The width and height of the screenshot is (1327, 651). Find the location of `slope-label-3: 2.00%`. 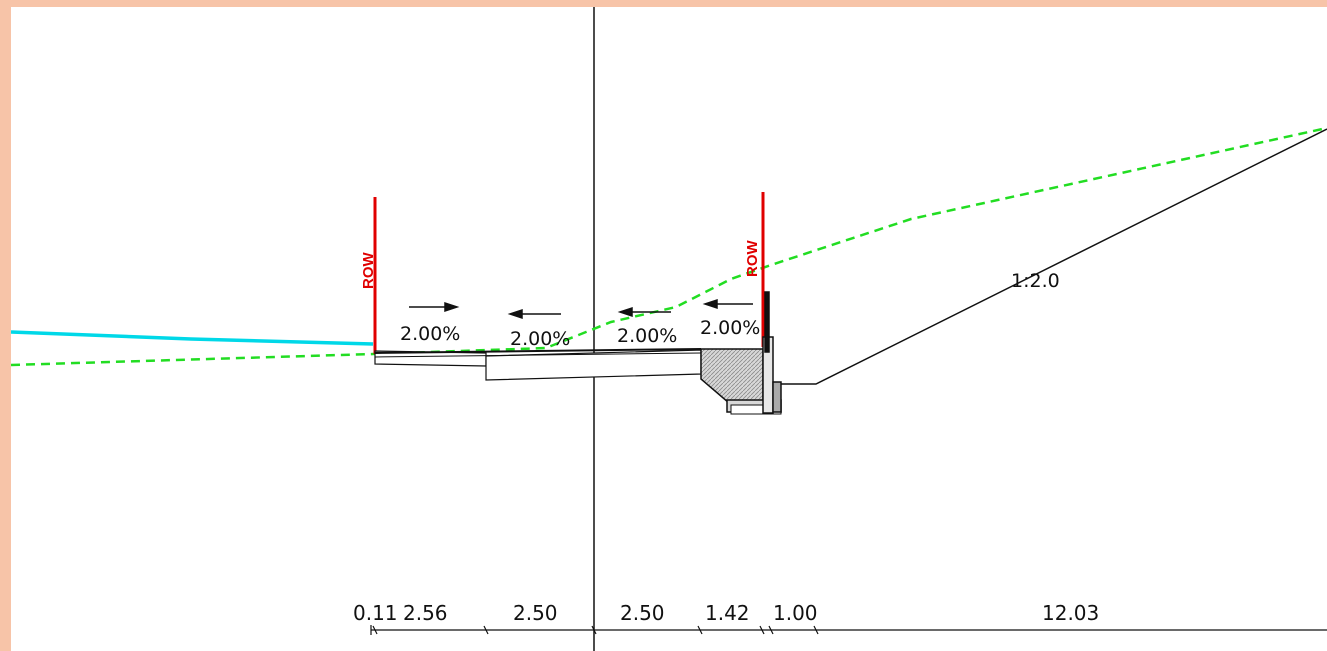

slope-label-3: 2.00% is located at coordinates (647, 336).